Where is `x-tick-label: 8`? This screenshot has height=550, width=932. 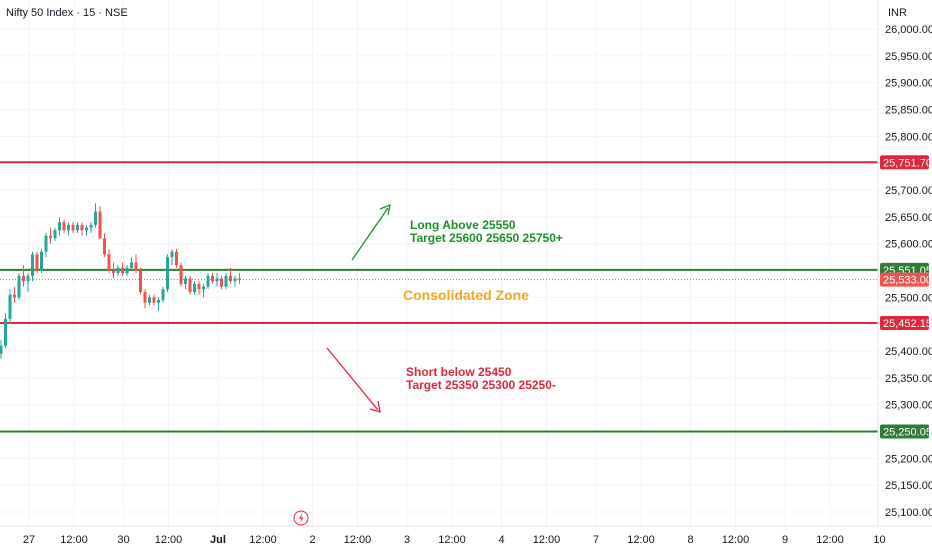 x-tick-label: 8 is located at coordinates (690, 540).